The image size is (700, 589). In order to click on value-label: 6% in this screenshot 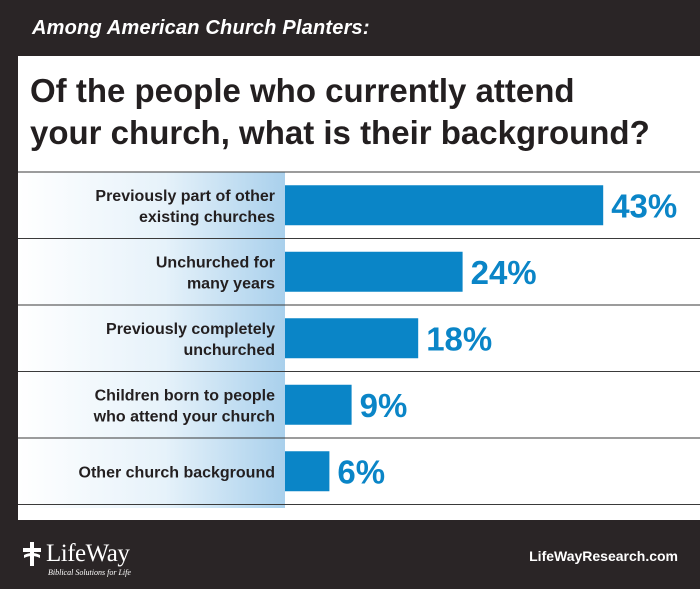, I will do `click(361, 471)`.